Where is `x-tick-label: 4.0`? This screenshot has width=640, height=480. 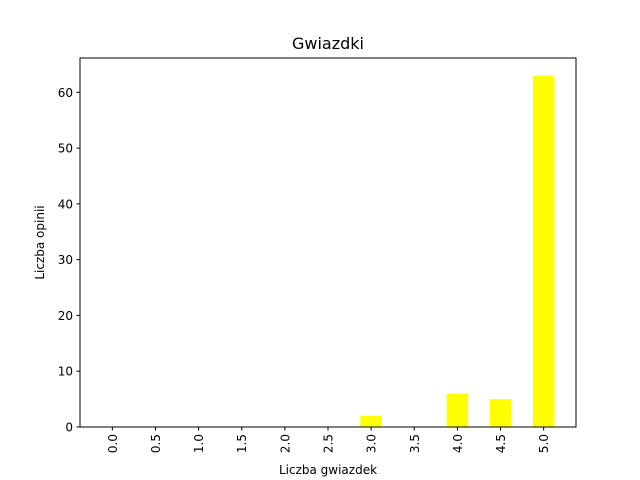 x-tick-label: 4.0 is located at coordinates (458, 443).